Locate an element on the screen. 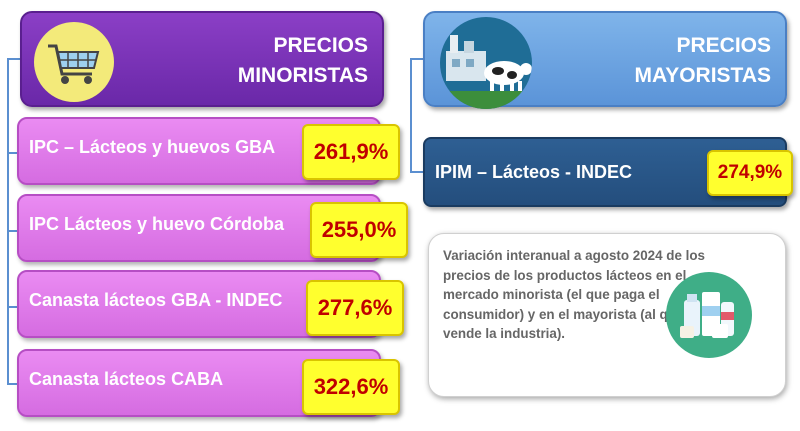  dairy-products-icon is located at coordinates (709, 315).